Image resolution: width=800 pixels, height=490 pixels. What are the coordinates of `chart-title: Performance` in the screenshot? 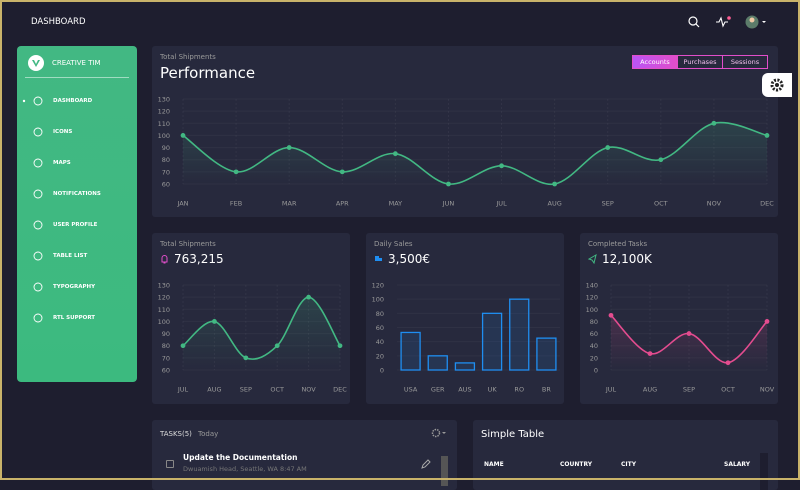 It's located at (207, 73).